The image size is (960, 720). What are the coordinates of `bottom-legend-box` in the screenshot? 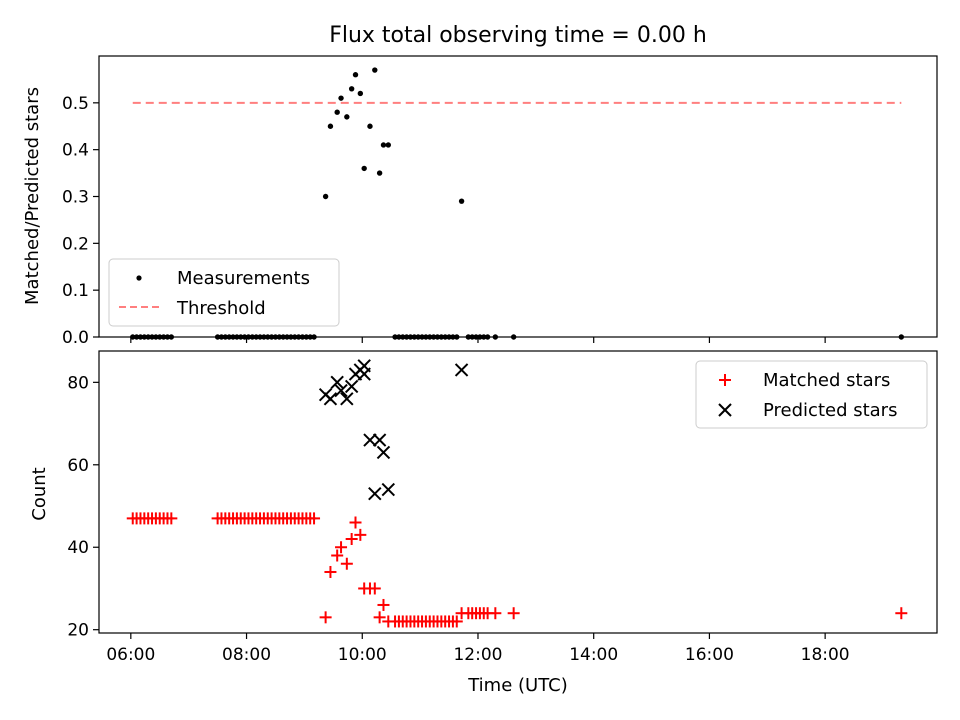 It's located at (811, 394).